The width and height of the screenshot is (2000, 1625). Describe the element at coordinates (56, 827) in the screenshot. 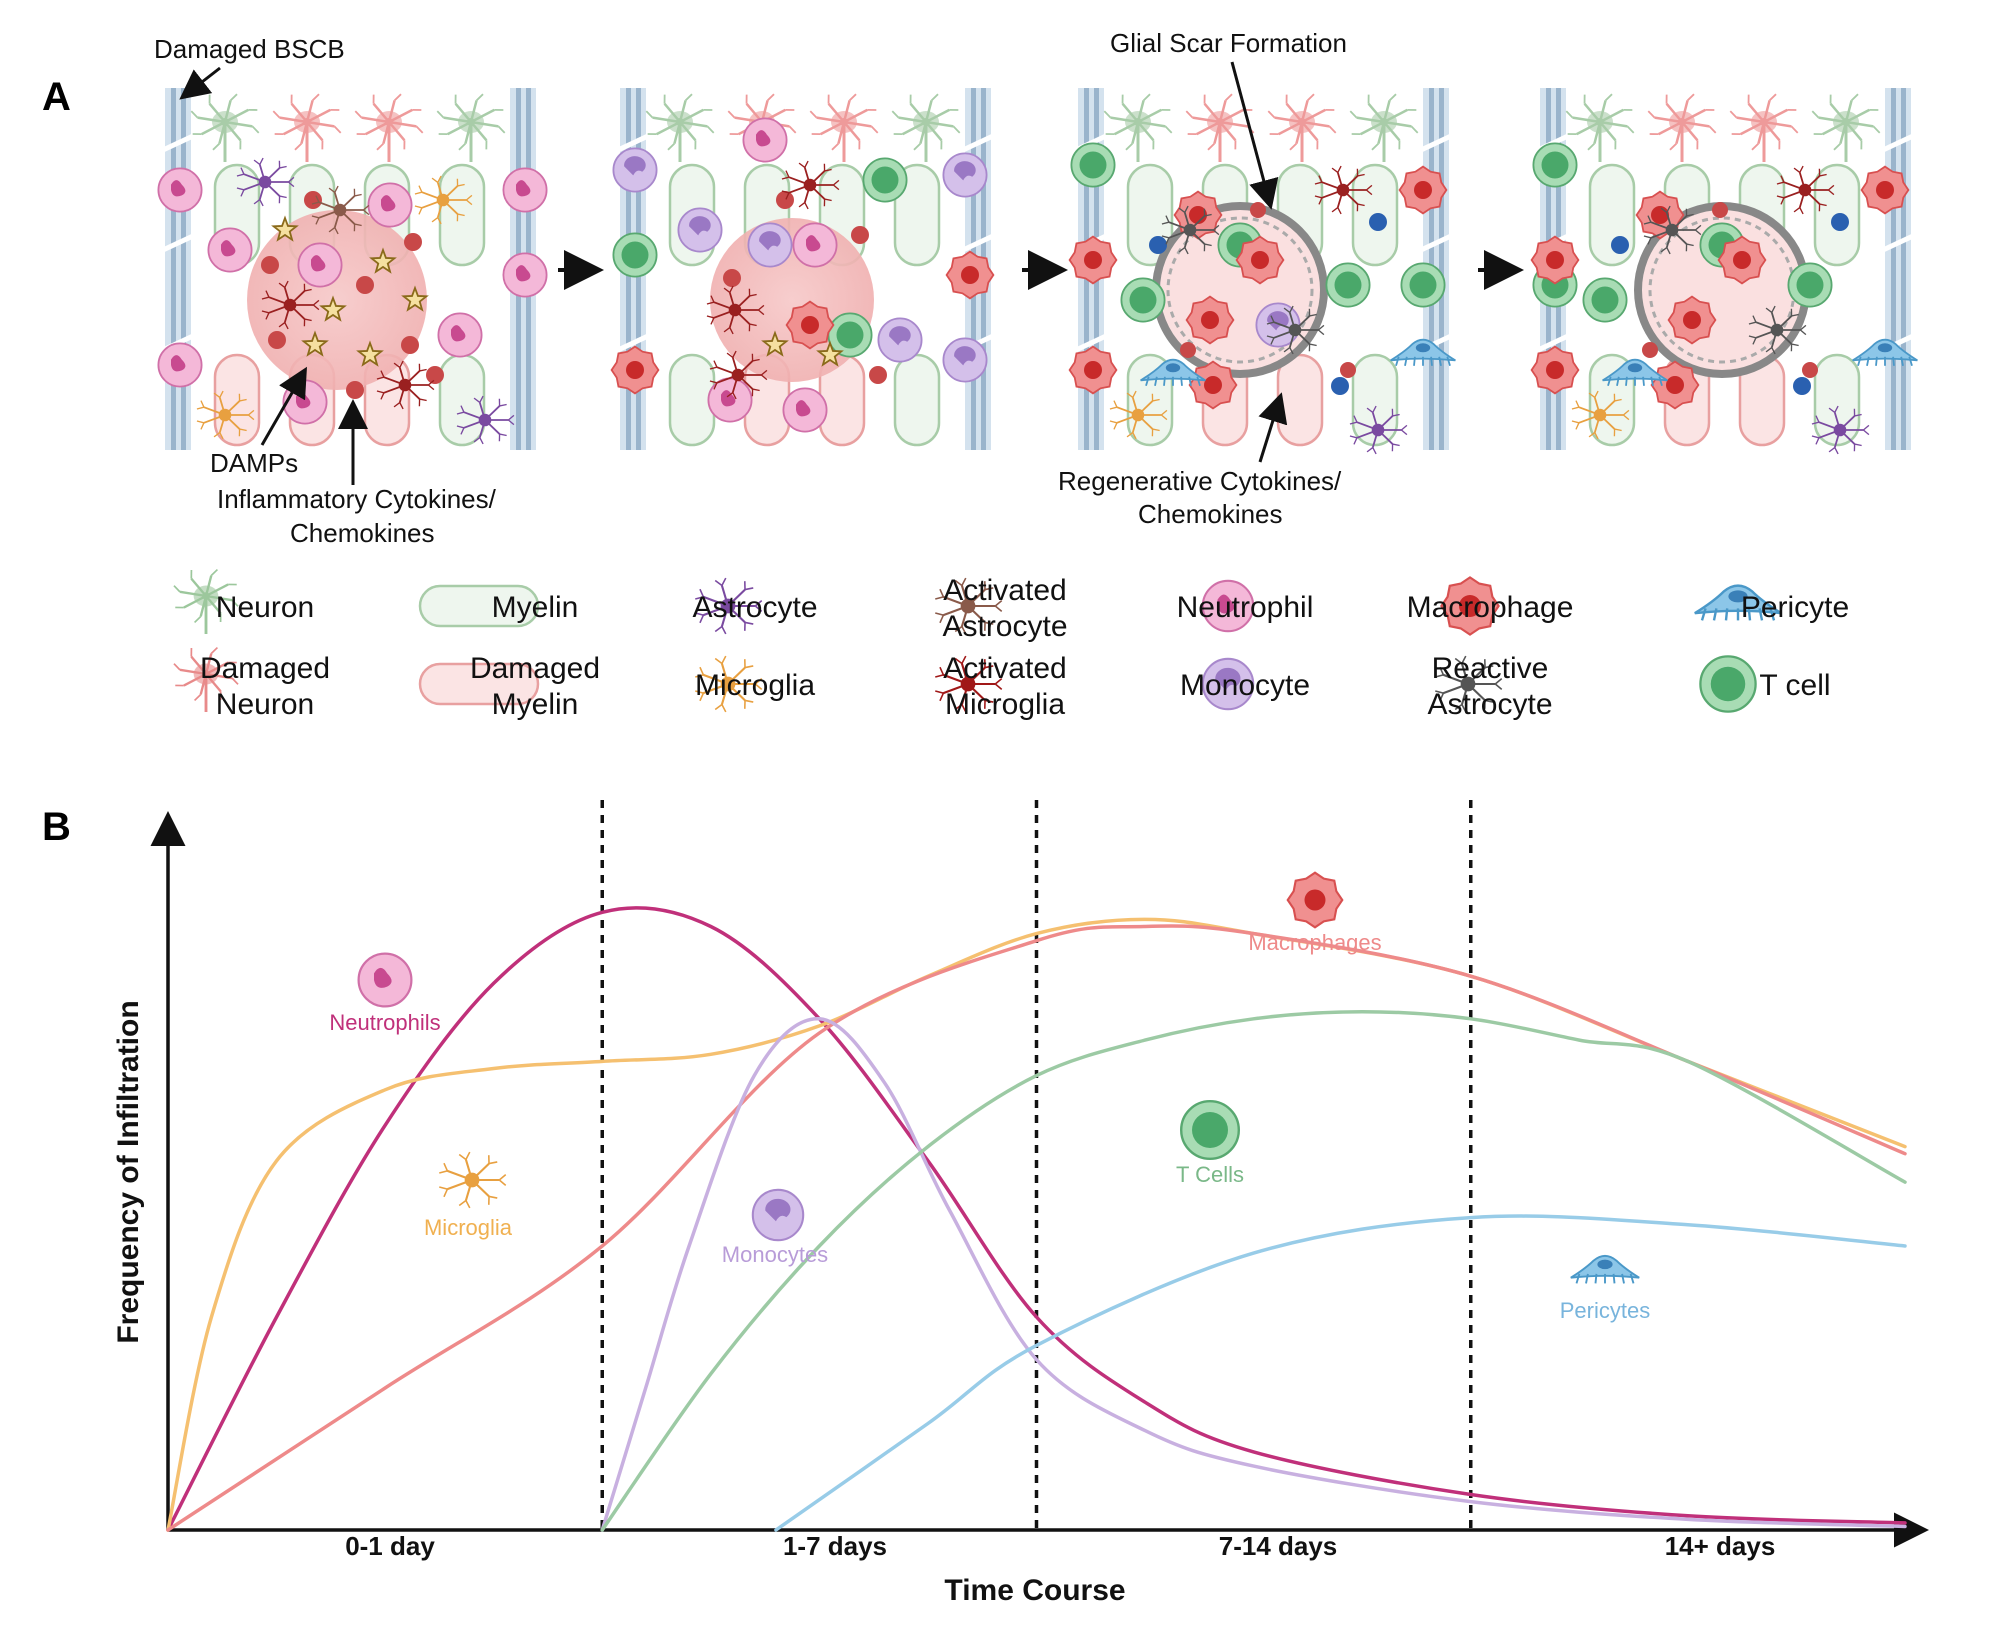

I see `panel-b-letter: B` at that location.